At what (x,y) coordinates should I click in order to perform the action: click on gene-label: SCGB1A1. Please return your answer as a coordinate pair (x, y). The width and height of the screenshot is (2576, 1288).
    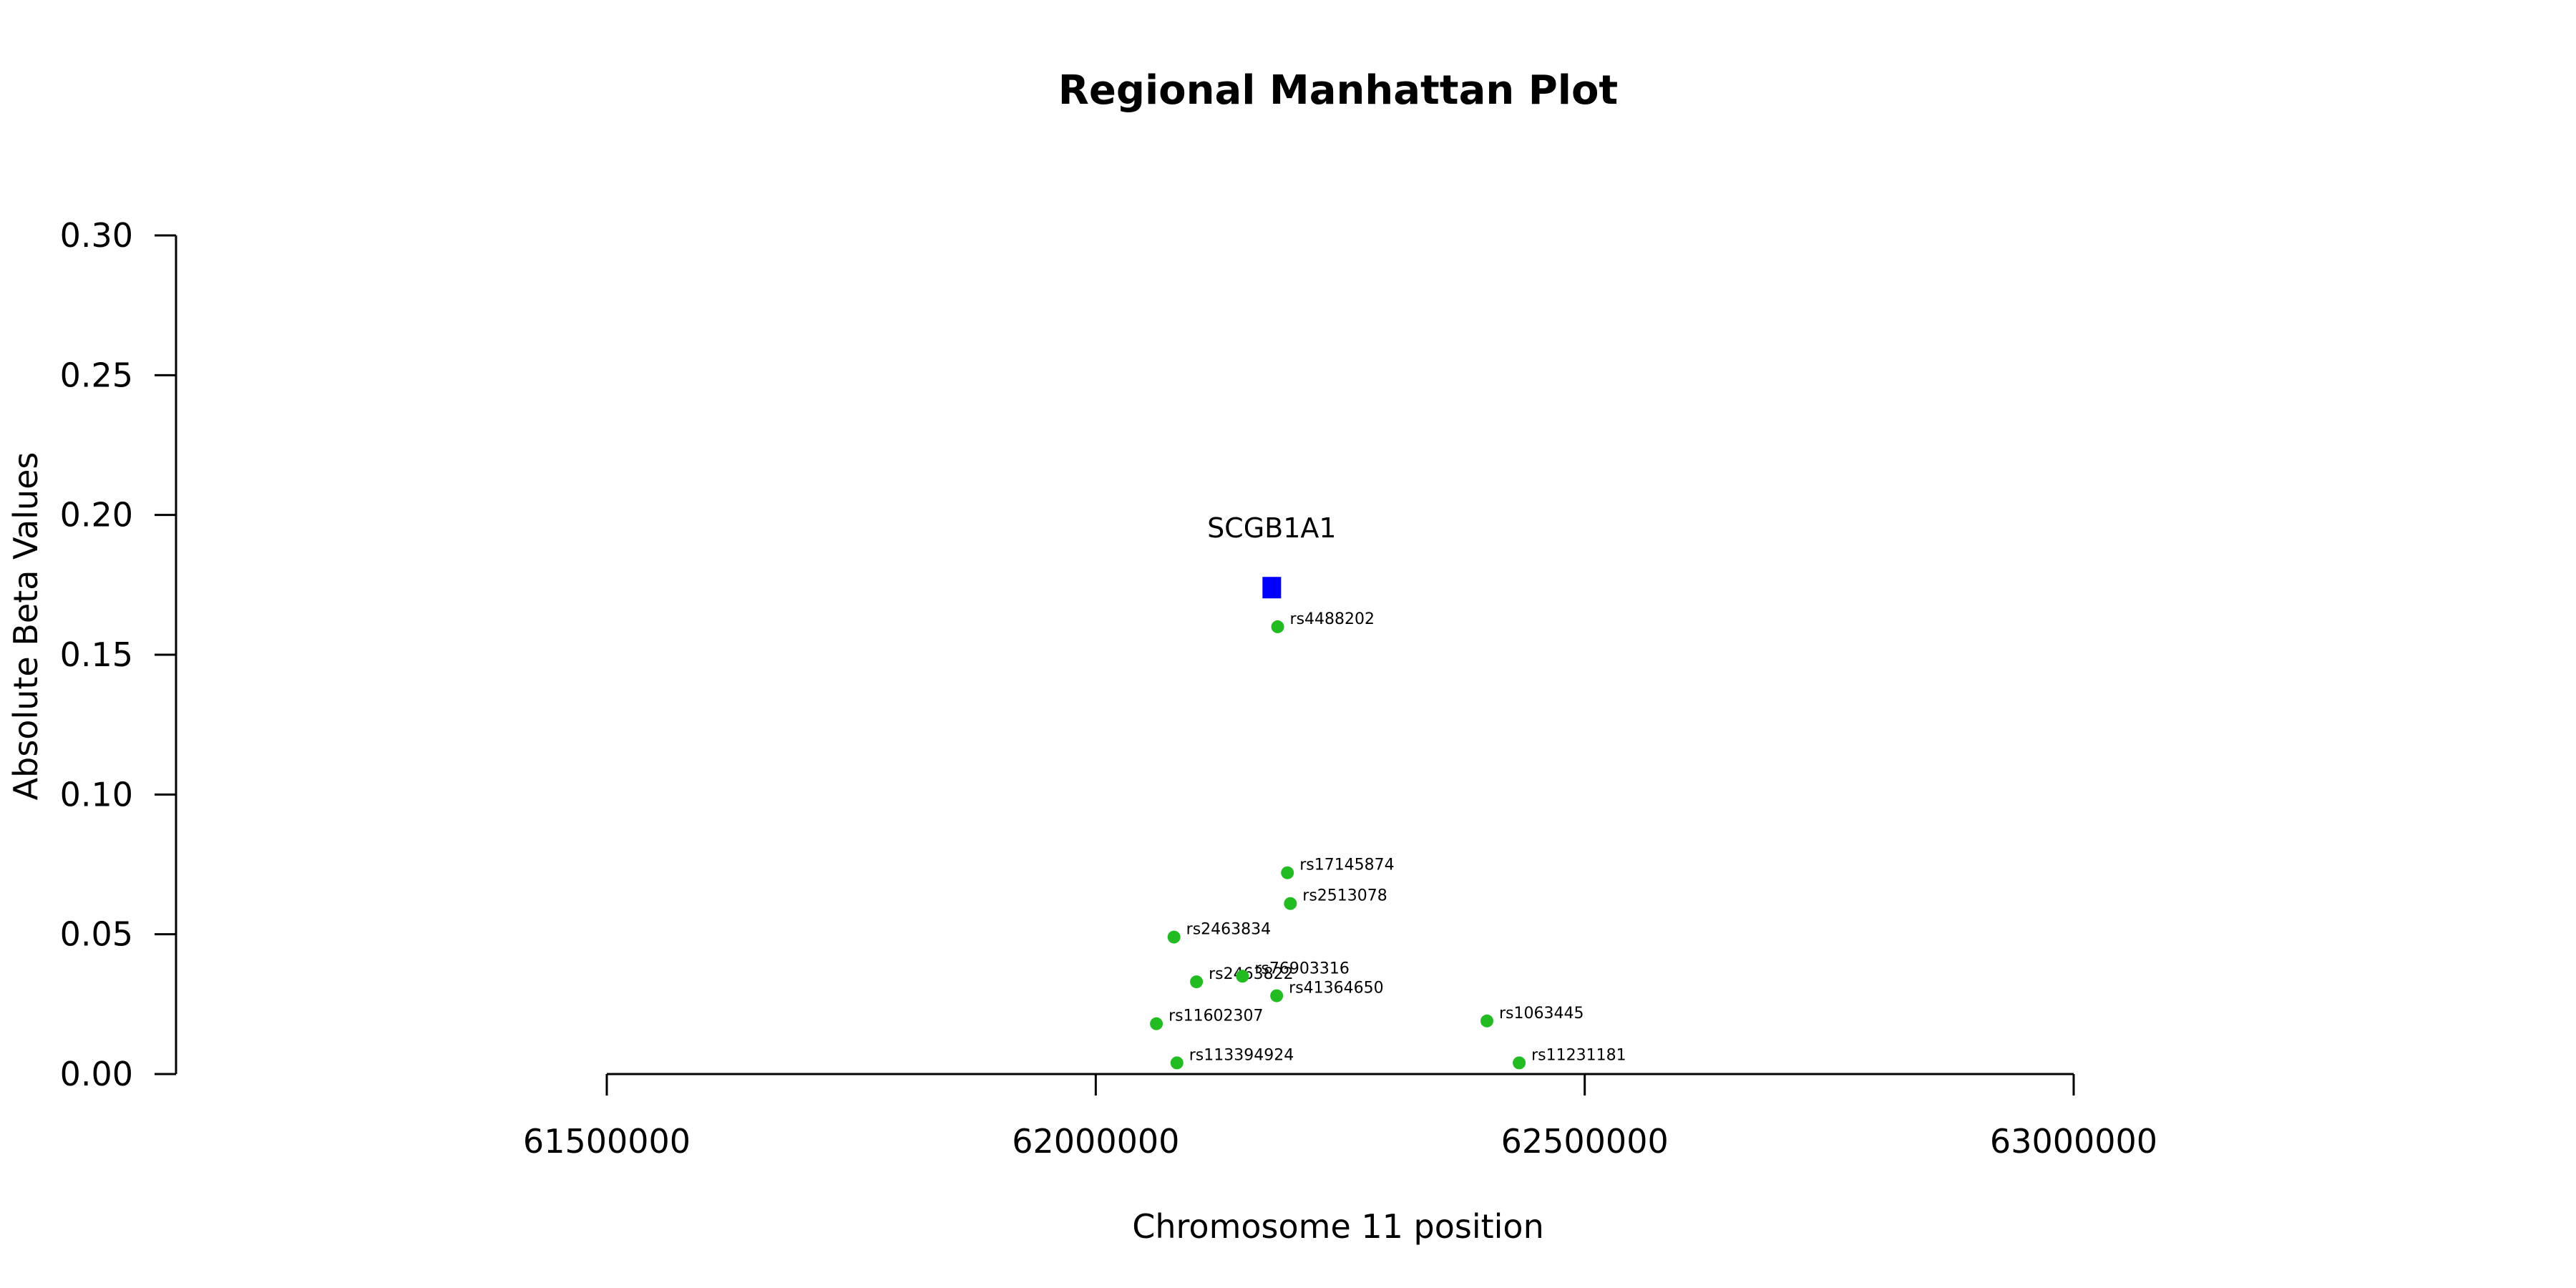
    Looking at the image, I should click on (1272, 528).